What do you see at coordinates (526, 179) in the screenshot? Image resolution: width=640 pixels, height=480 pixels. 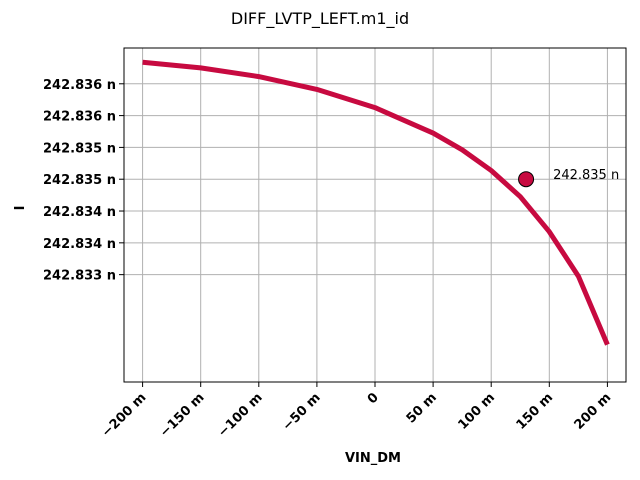 I see `marker-point` at bounding box center [526, 179].